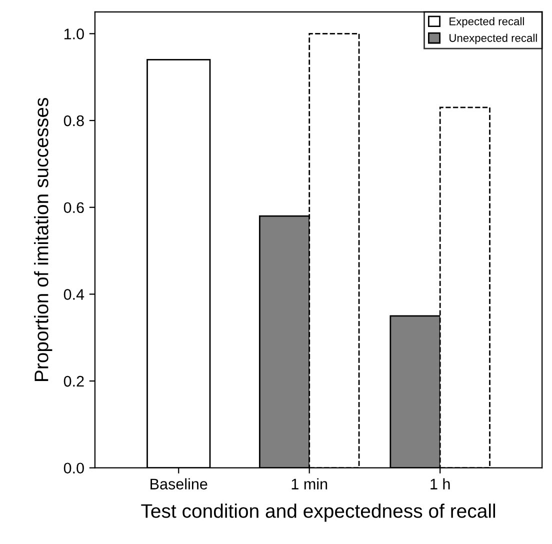  I want to click on x-tick-label: Baseline, so click(179, 484).